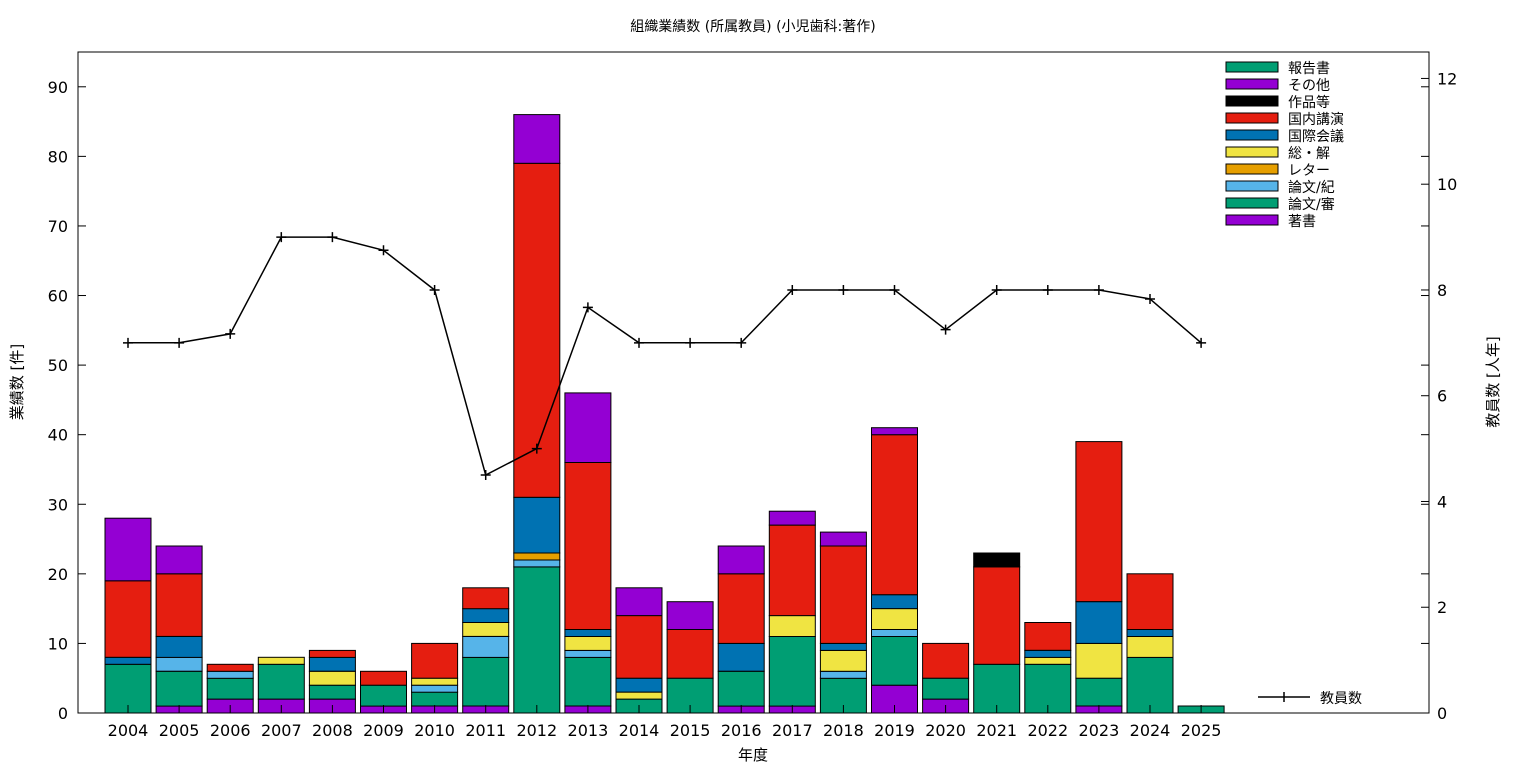 The width and height of the screenshot is (1536, 768). What do you see at coordinates (639, 730) in the screenshot?
I see `x-tick-label: 2014` at bounding box center [639, 730].